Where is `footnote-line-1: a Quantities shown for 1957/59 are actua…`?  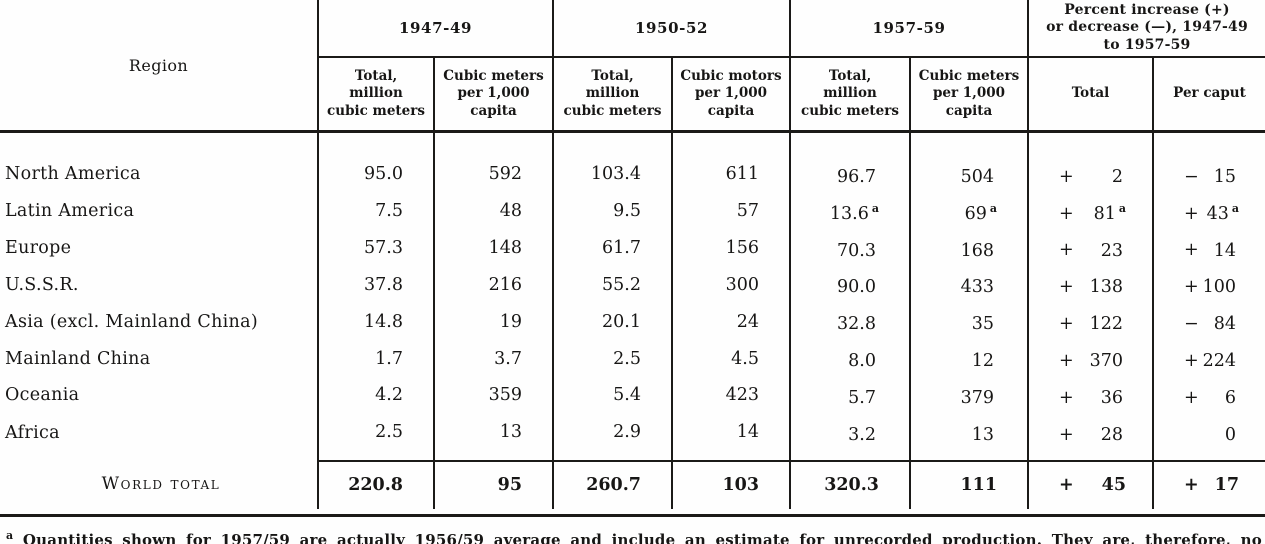 footnote-line-1: a Quantities shown for 1957/59 are actua… is located at coordinates (634, 536).